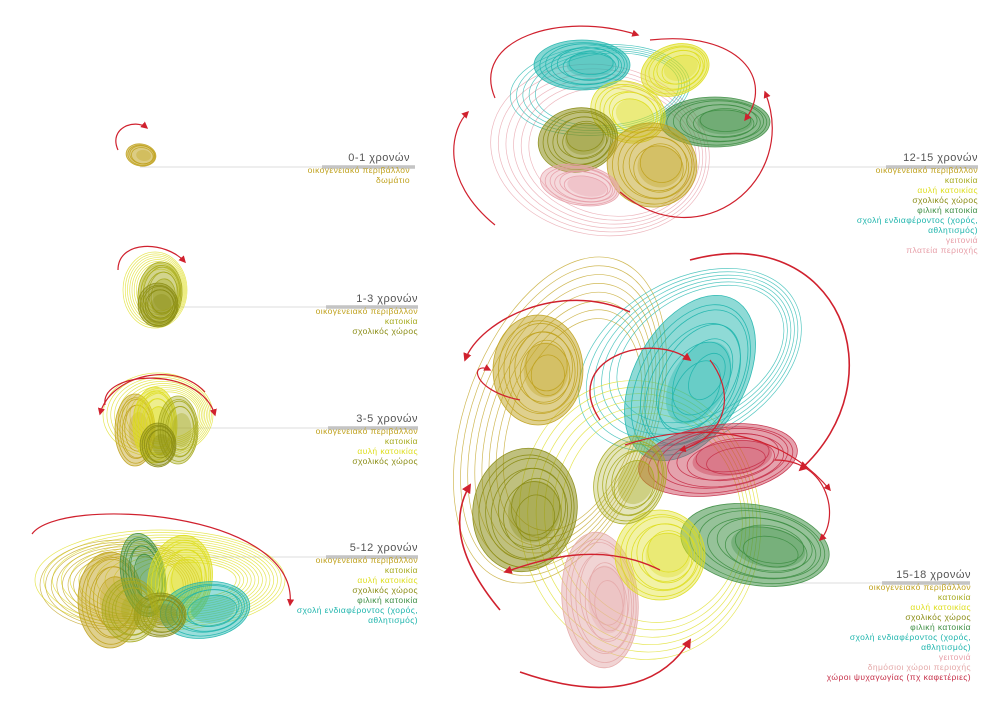  What do you see at coordinates (640, 384) in the screenshot?
I see `arrow-15-18c` at bounding box center [640, 384].